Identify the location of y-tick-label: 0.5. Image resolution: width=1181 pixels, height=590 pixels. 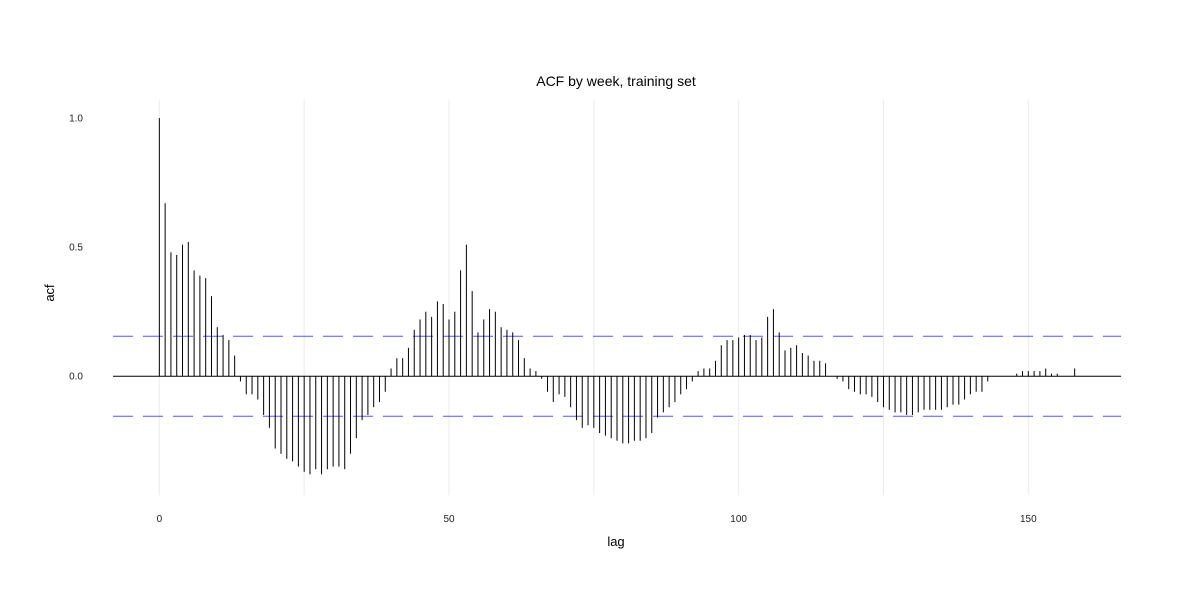
(76, 248).